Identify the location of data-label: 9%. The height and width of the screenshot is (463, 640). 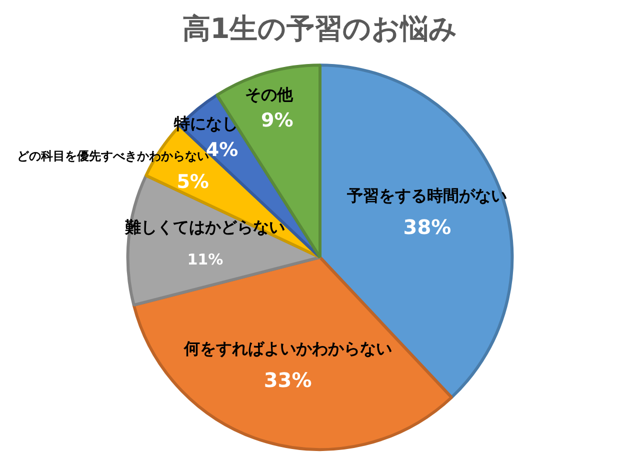
(277, 121).